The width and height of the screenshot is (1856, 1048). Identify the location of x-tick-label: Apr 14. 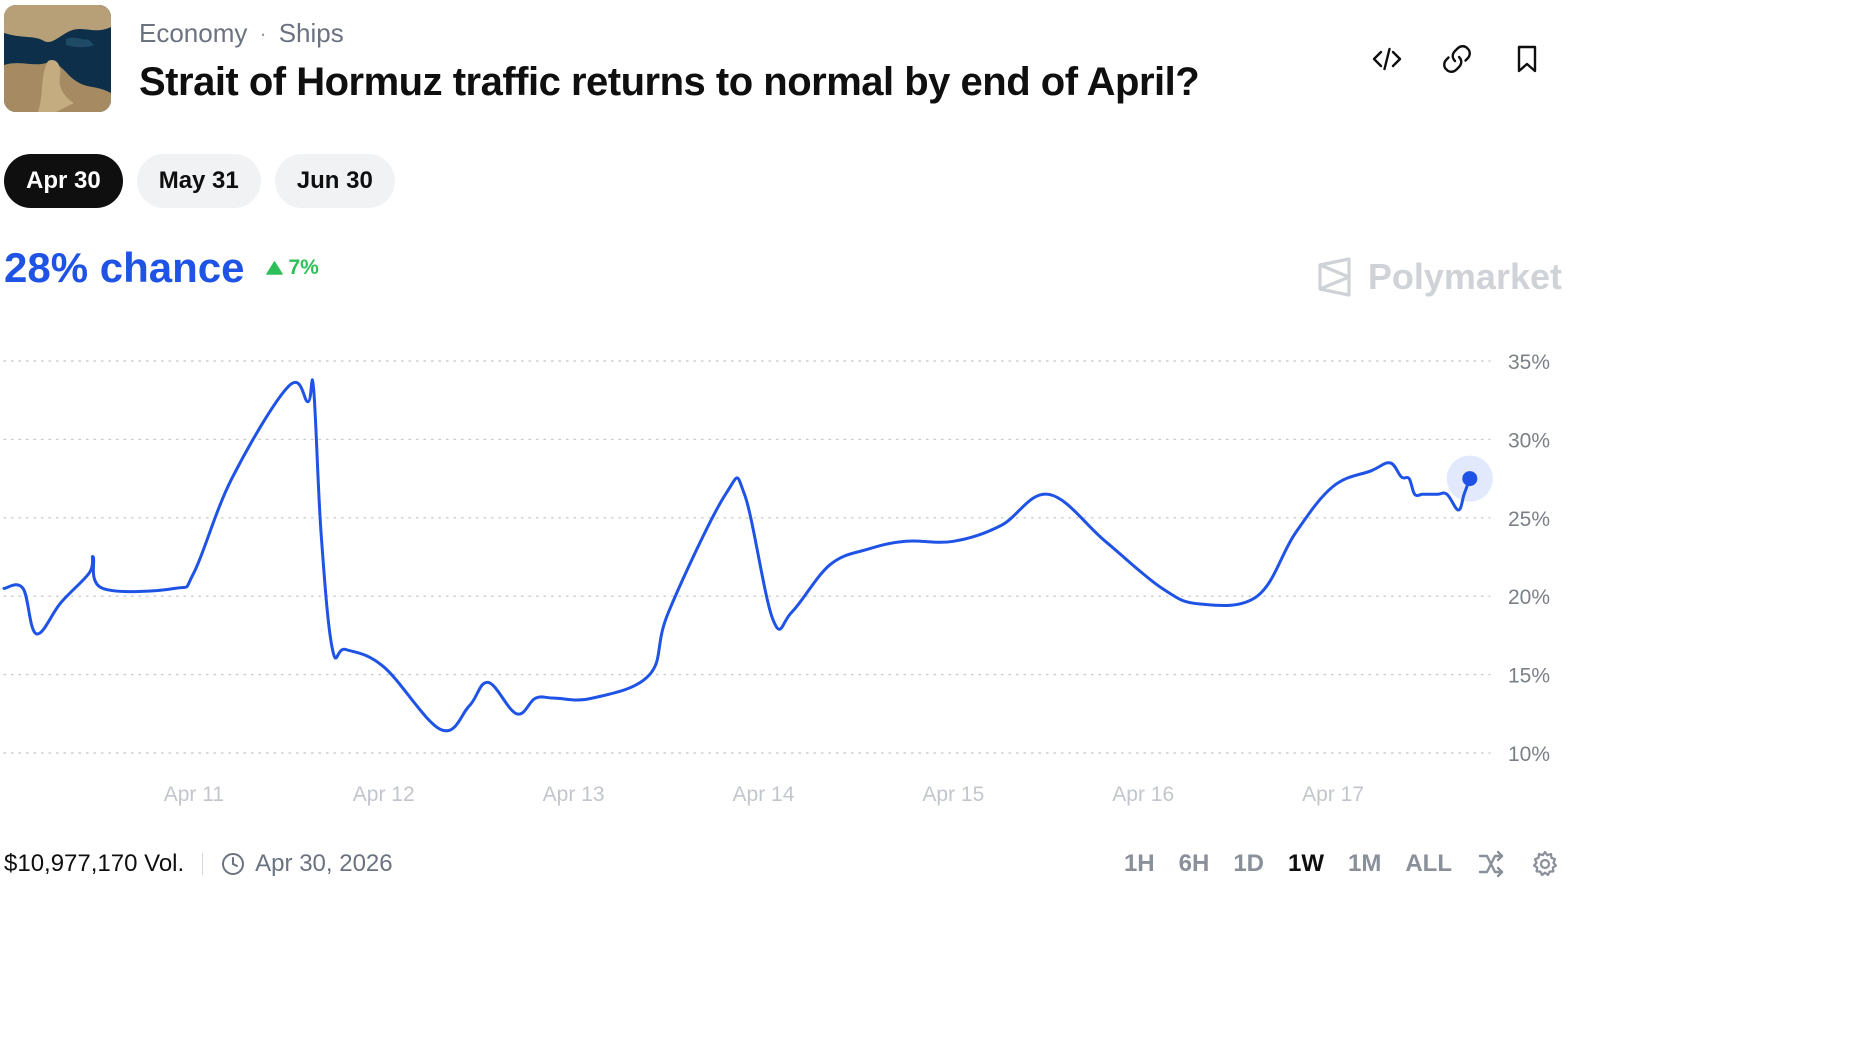
(764, 794).